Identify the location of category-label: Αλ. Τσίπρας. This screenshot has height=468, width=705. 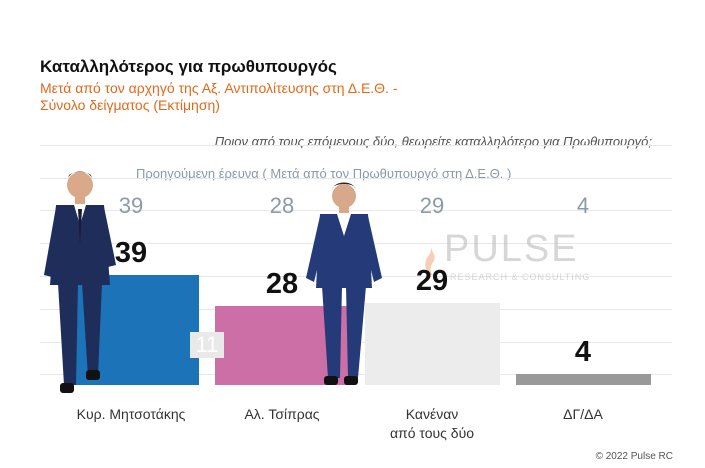
(282, 414).